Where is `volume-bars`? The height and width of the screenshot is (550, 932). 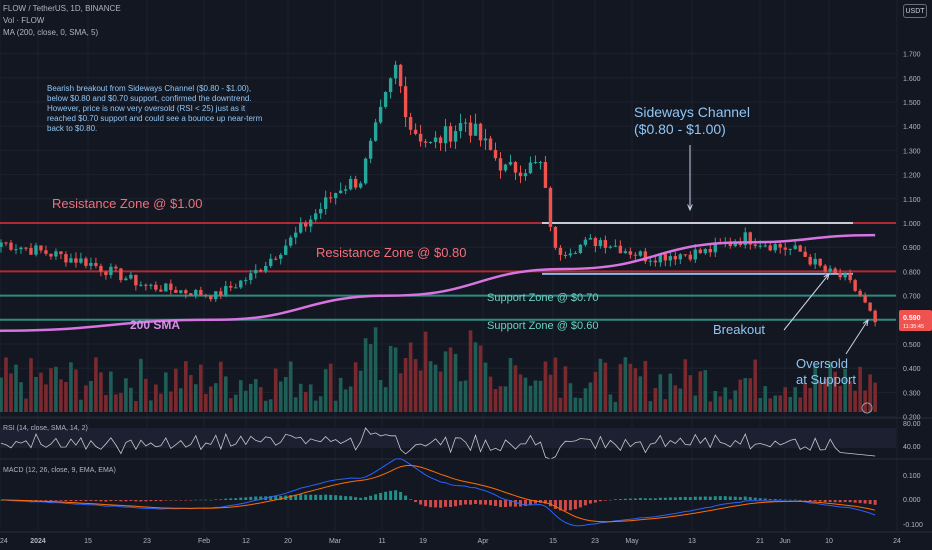
volume-bars is located at coordinates (438, 369).